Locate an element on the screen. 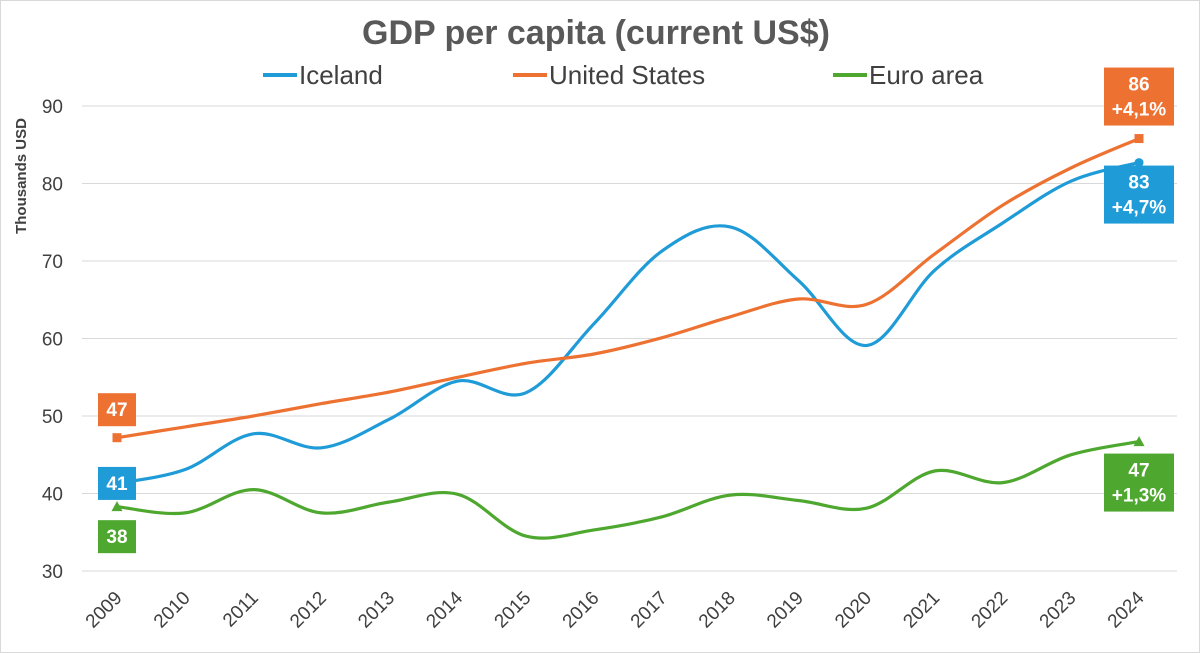 The image size is (1200, 653). data-label-iceland: 41 is located at coordinates (117, 484).